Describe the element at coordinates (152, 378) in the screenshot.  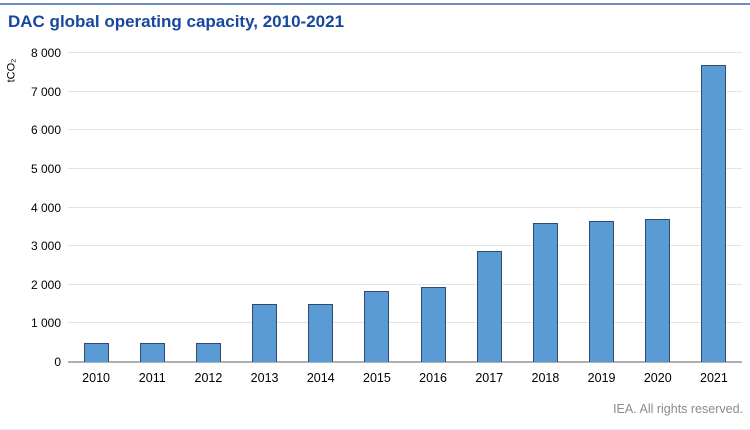
I see `x-tick-label-2011: 2011` at that location.